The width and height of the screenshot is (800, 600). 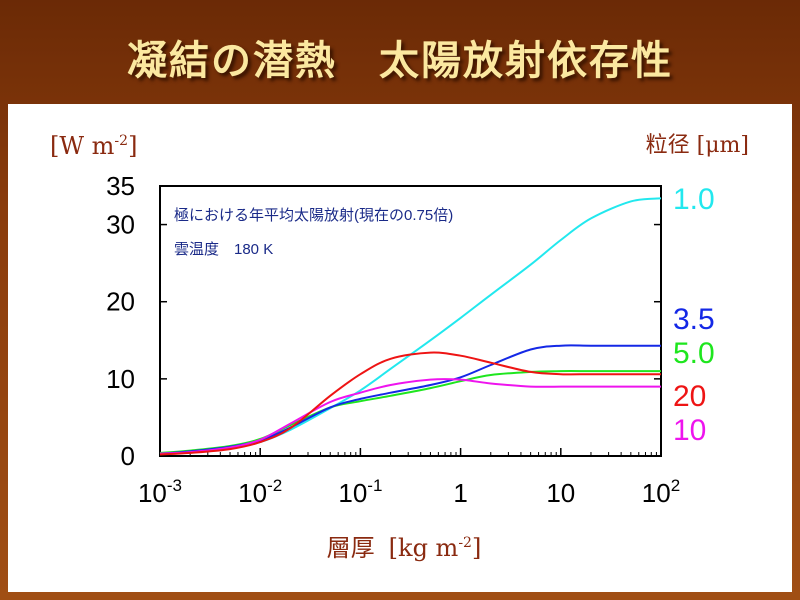 What do you see at coordinates (404, 548) in the screenshot?
I see `x-axis-label: 層厚 [kg m-2]` at bounding box center [404, 548].